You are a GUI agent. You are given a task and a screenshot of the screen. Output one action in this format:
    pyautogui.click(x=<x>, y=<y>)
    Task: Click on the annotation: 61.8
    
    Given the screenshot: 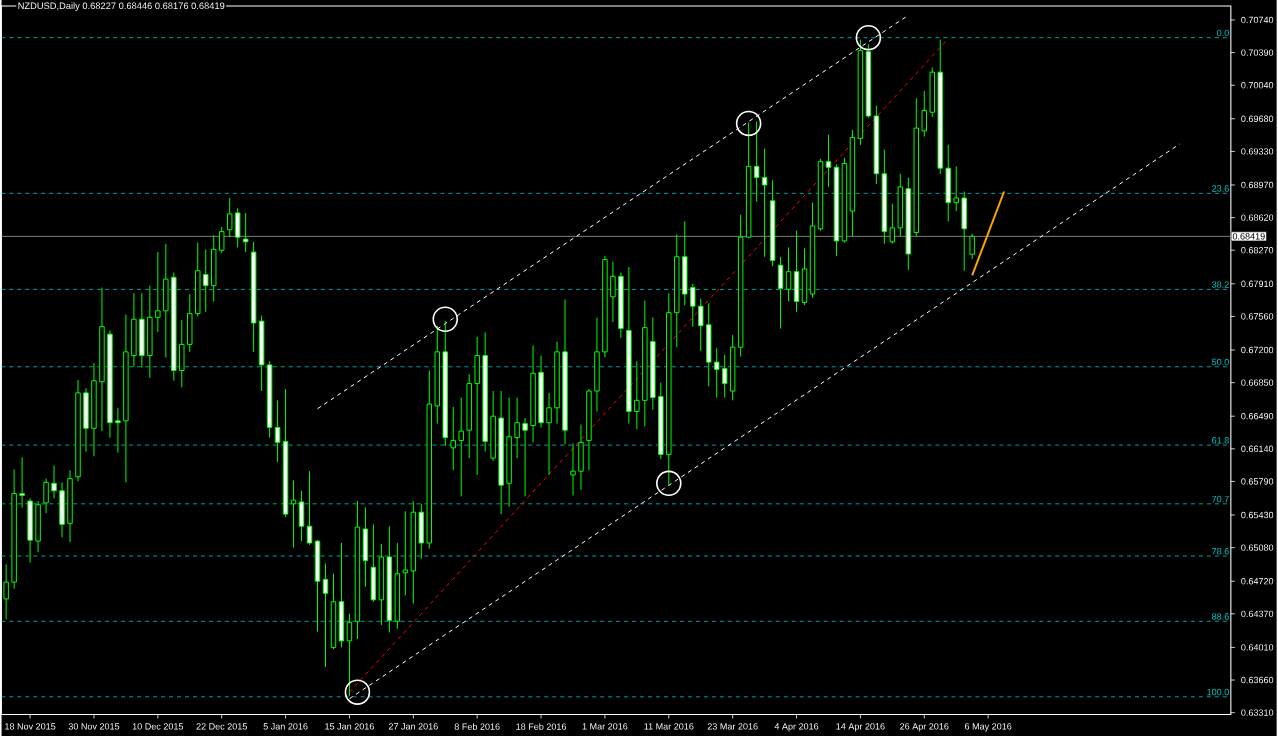 What is the action you would take?
    pyautogui.click(x=1220, y=440)
    